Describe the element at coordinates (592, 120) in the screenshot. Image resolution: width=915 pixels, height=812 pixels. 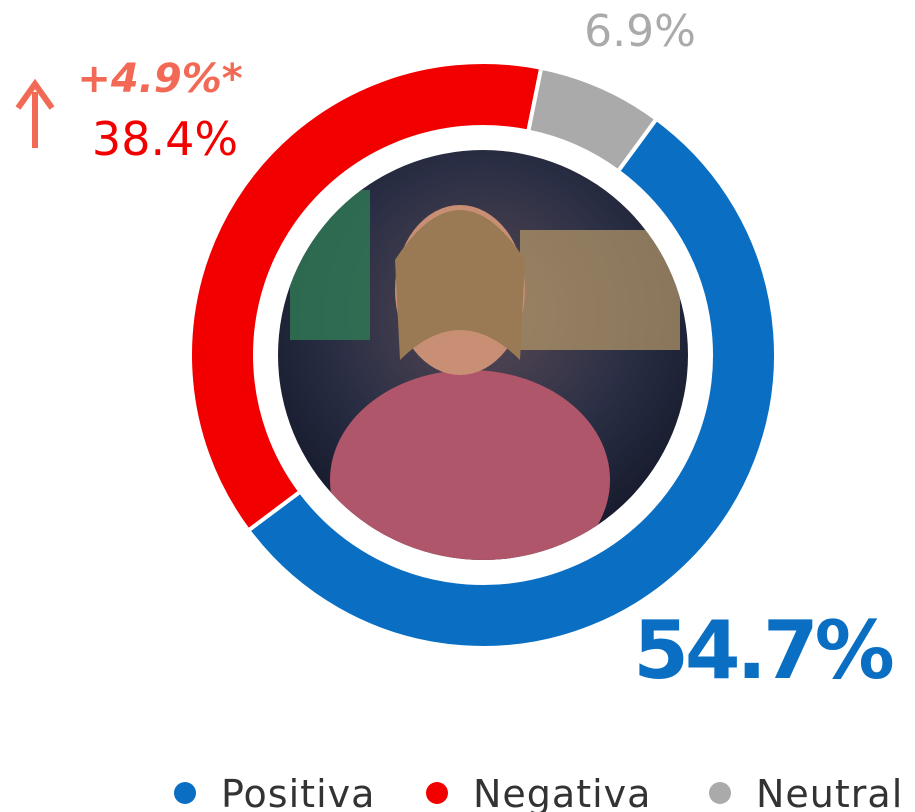
I see `slice` at that location.